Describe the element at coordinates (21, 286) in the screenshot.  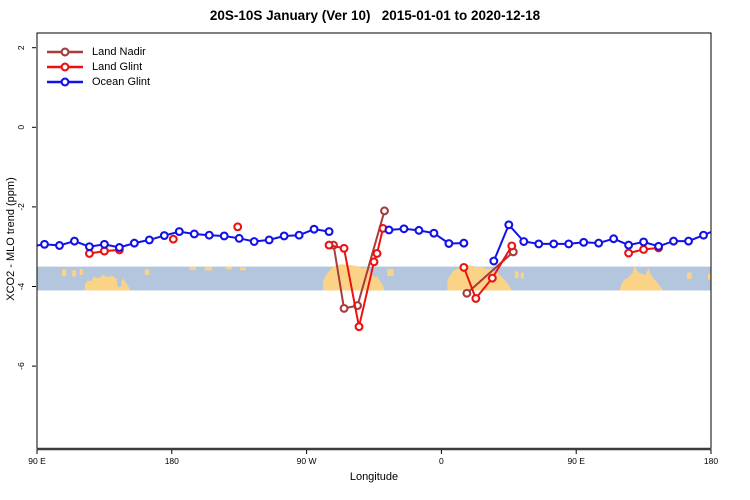
I see `y-tick-label: -4` at that location.